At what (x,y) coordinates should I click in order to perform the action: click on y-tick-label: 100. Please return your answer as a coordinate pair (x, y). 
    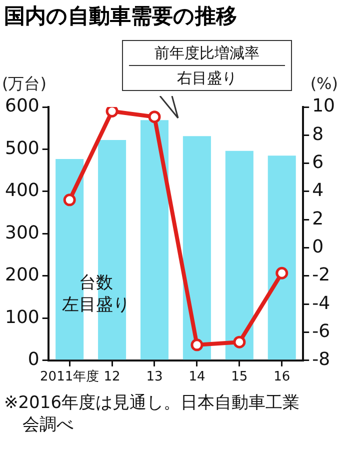
    Looking at the image, I should click on (22, 317).